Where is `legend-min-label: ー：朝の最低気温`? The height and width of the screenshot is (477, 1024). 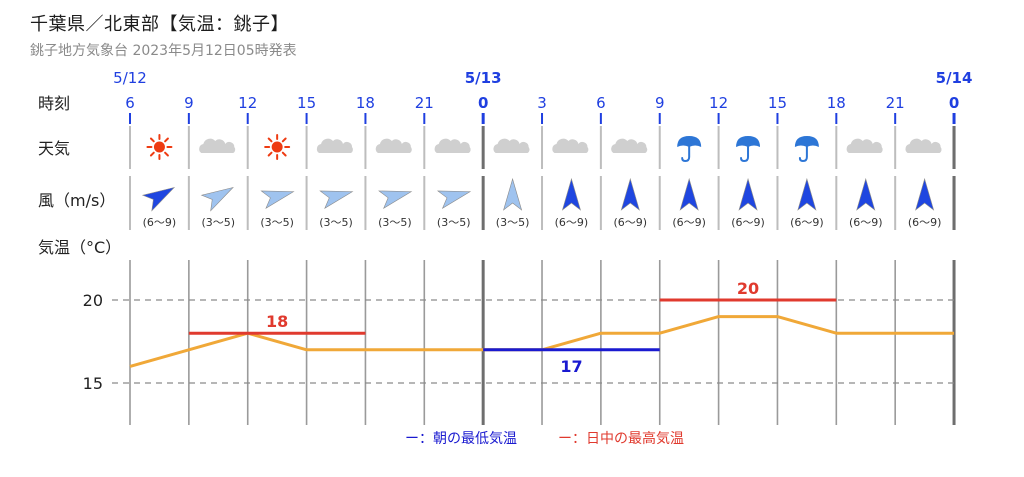 legend-min-label: ー：朝の最低気温 is located at coordinates (461, 439).